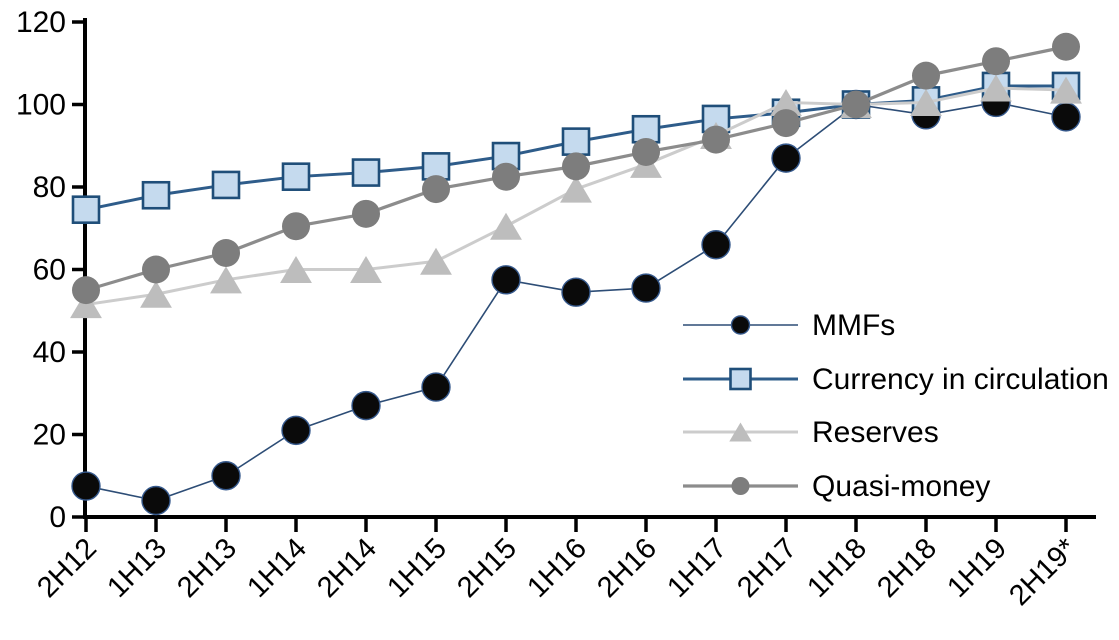 This screenshot has height=640, width=1119. I want to click on marker-reserves-1h13, so click(156, 294).